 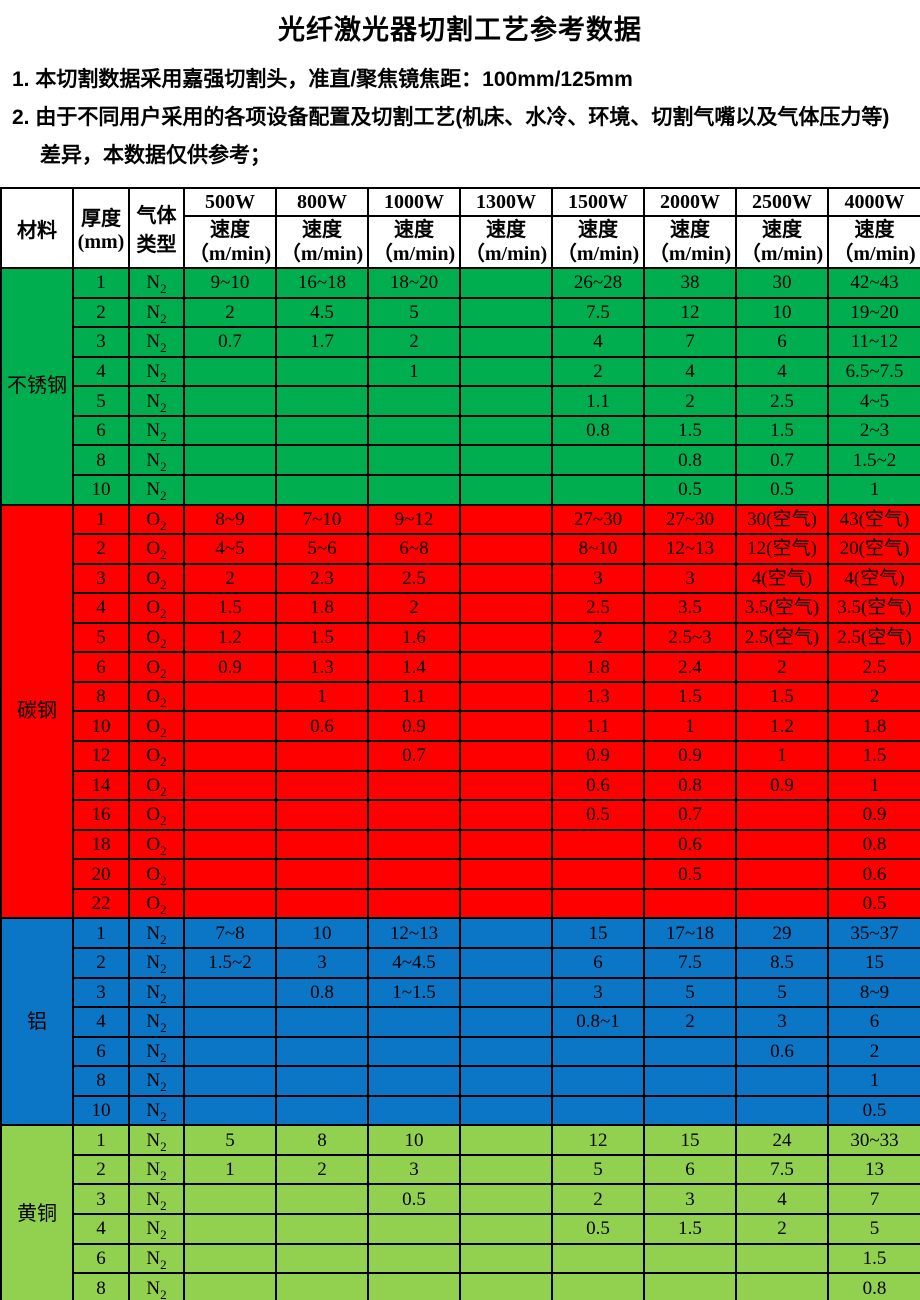 I want to click on row-brass-6mm: 6 N2 1.5, so click(x=460, y=1258).